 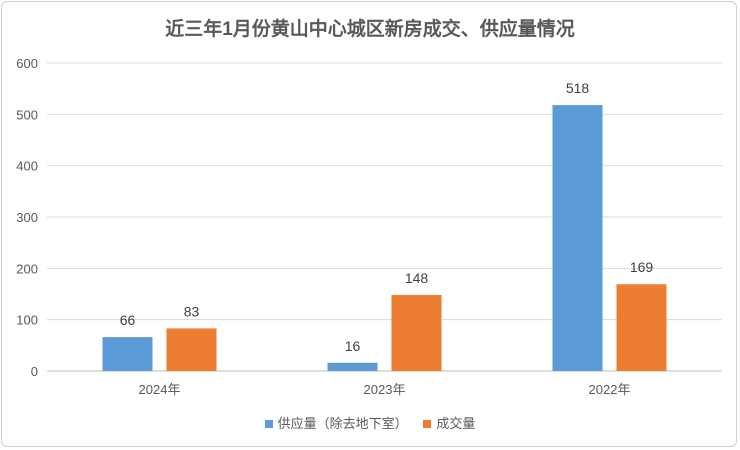 What do you see at coordinates (128, 320) in the screenshot?
I see `data-label: 66` at bounding box center [128, 320].